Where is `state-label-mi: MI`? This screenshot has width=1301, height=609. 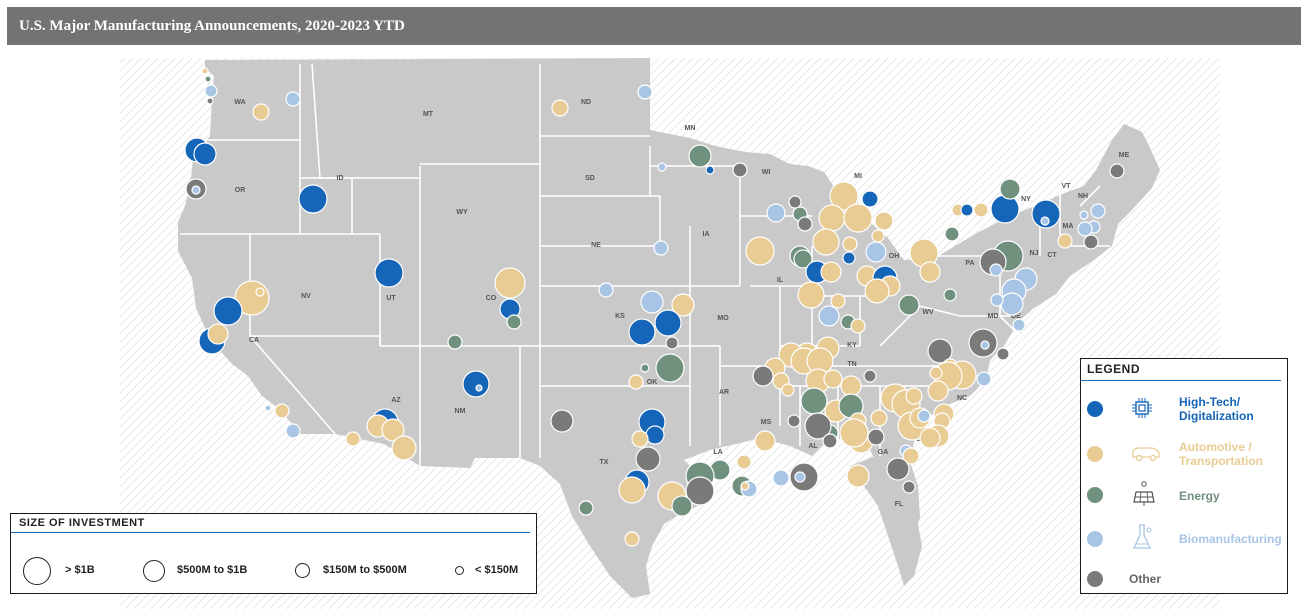 state-label-mi: MI is located at coordinates (858, 176).